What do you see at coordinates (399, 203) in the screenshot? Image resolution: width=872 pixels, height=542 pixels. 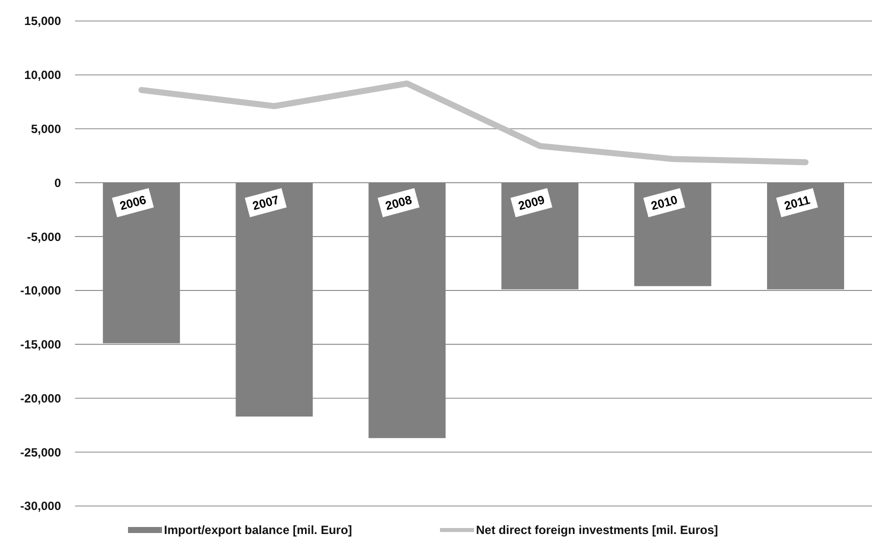 I see `x-tick-label: 2008` at bounding box center [399, 203].